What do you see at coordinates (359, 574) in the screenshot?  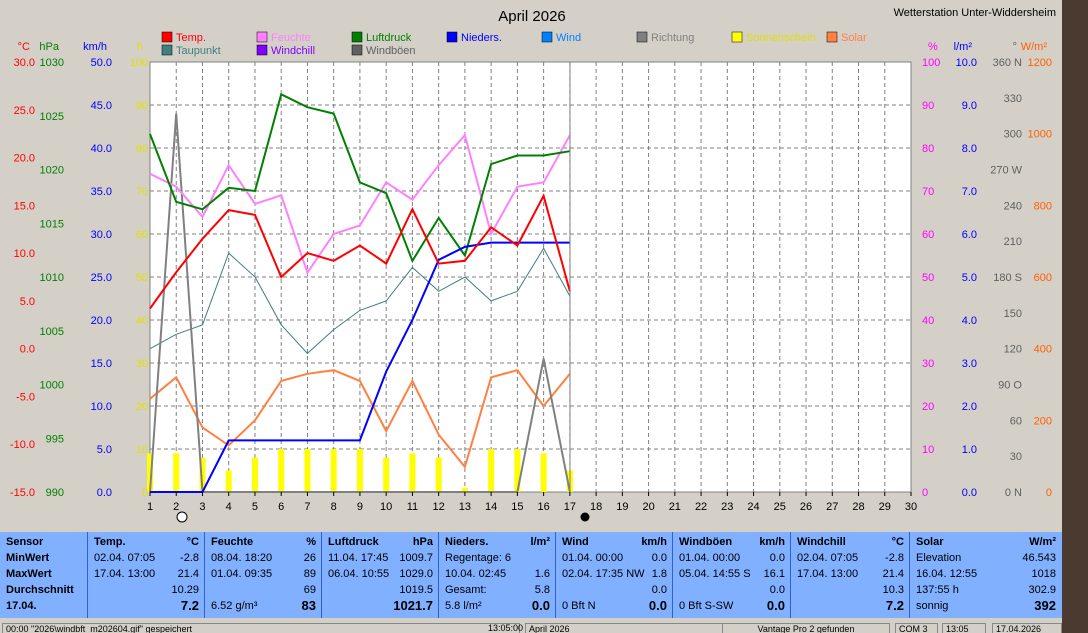 I see `pressure-max-time: 06.04. 10:55` at bounding box center [359, 574].